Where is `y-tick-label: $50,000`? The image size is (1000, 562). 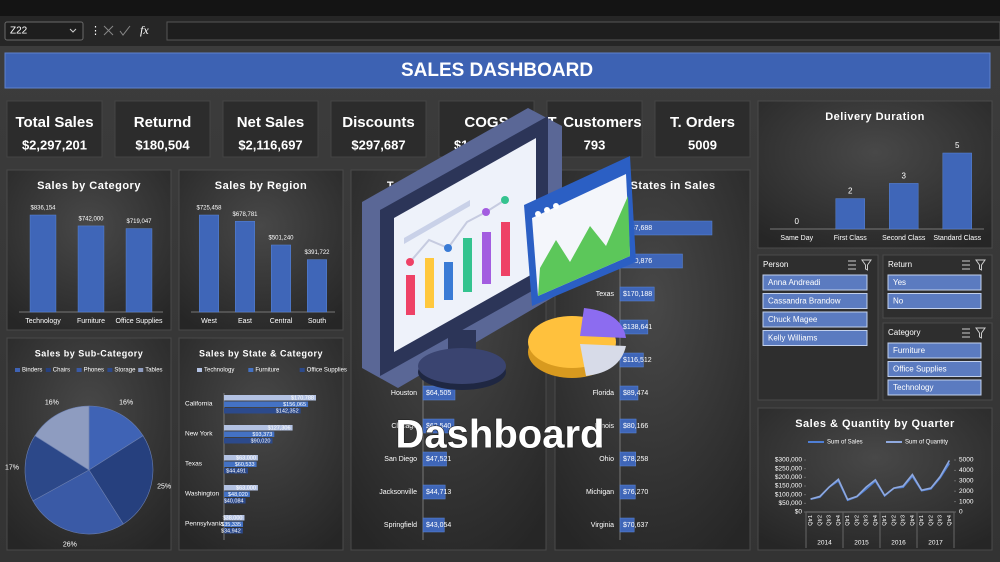 y-tick-label: $50,000 is located at coordinates (791, 503).